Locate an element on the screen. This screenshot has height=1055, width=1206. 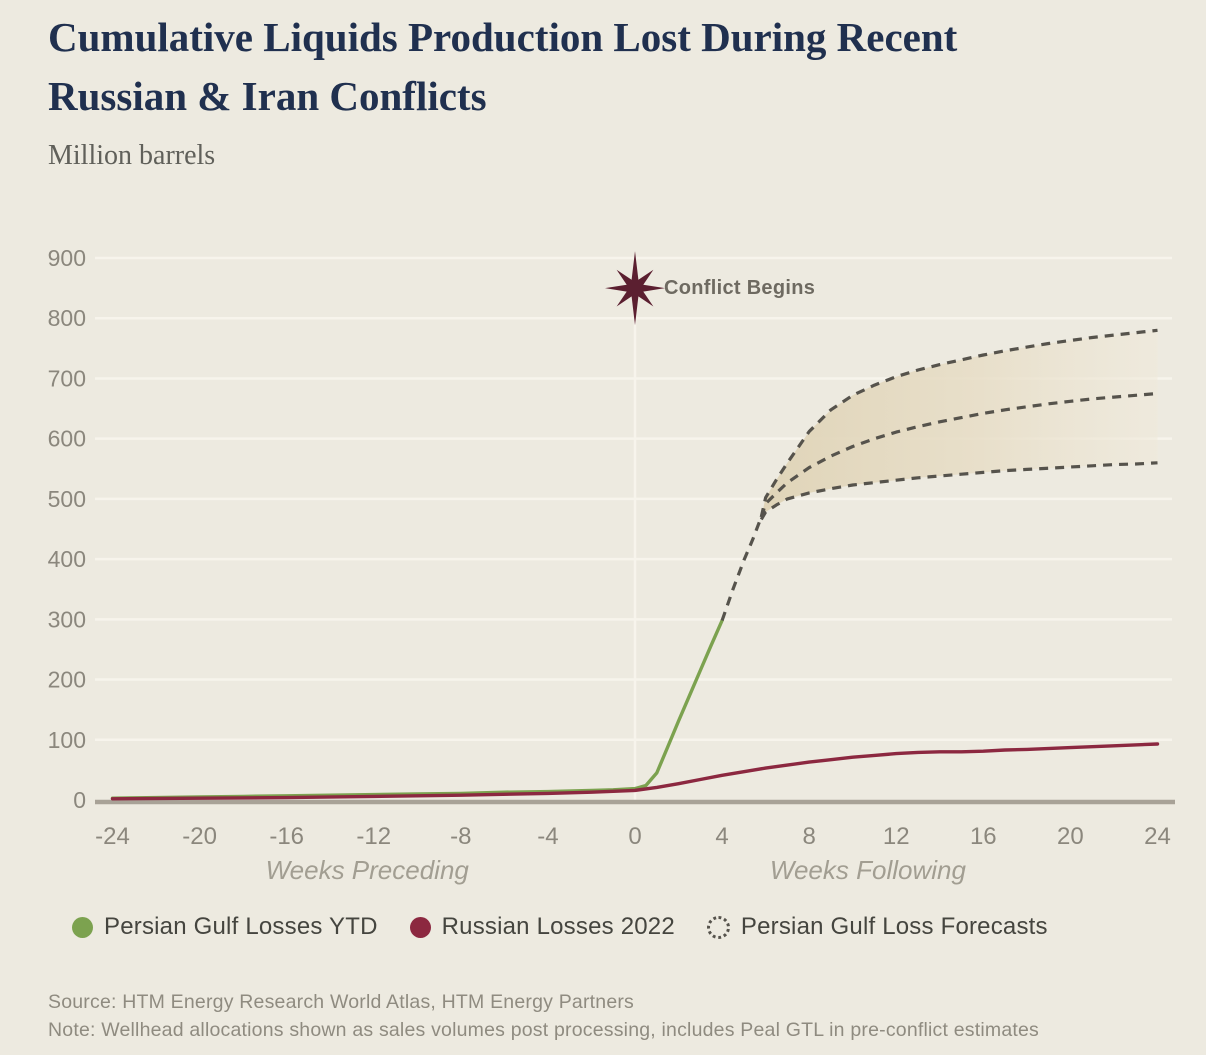
legend-item-russian-losses: Russian Losses 2022 is located at coordinates (542, 927).